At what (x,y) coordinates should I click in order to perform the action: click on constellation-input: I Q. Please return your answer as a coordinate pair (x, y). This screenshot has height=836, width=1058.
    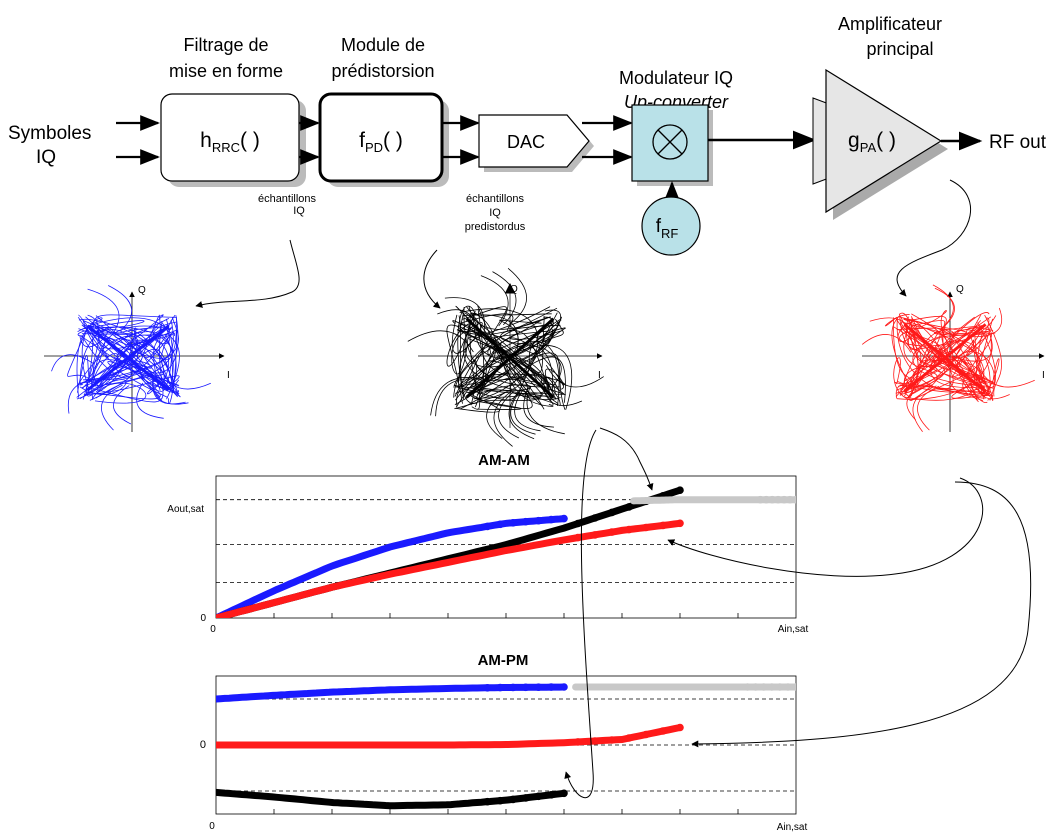
    Looking at the image, I should click on (137, 358).